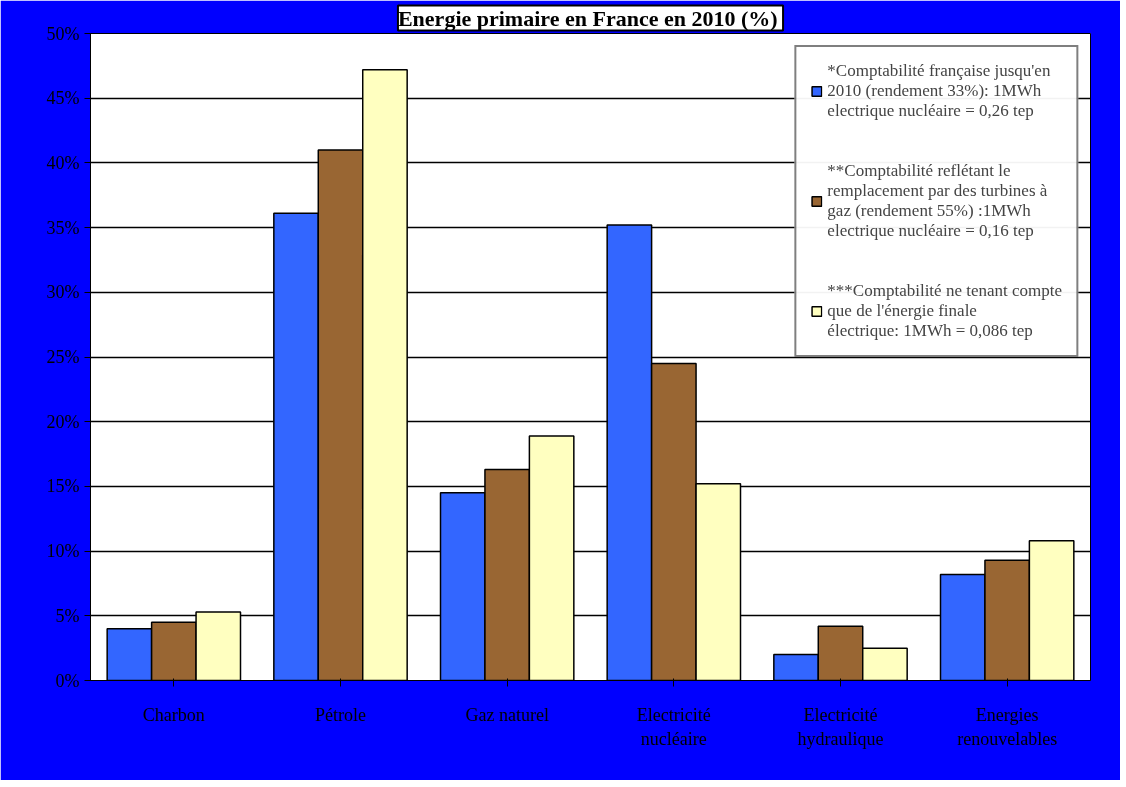 The image size is (1126, 787). What do you see at coordinates (63, 357) in the screenshot?
I see `y-tick-label: 25%` at bounding box center [63, 357].